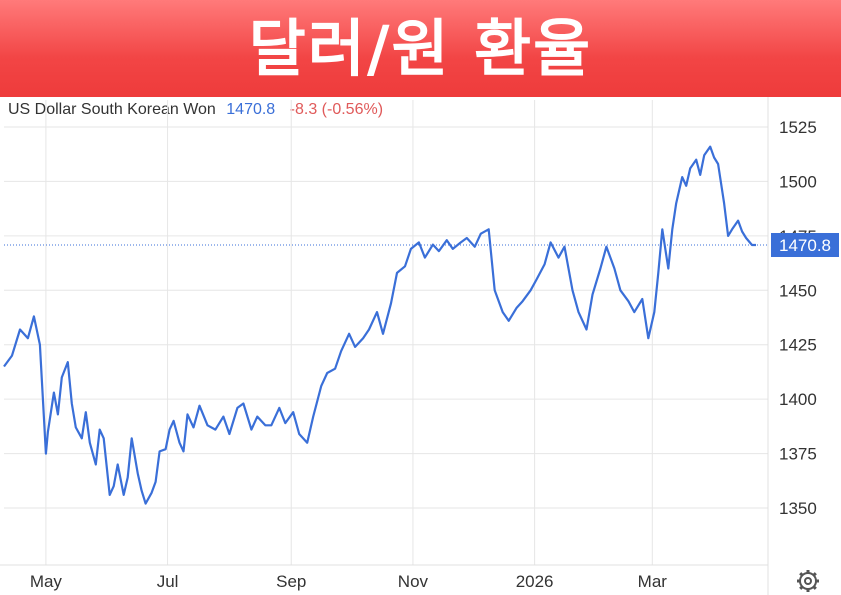 The width and height of the screenshot is (841, 595). I want to click on y-tick-label: 1500, so click(798, 181).